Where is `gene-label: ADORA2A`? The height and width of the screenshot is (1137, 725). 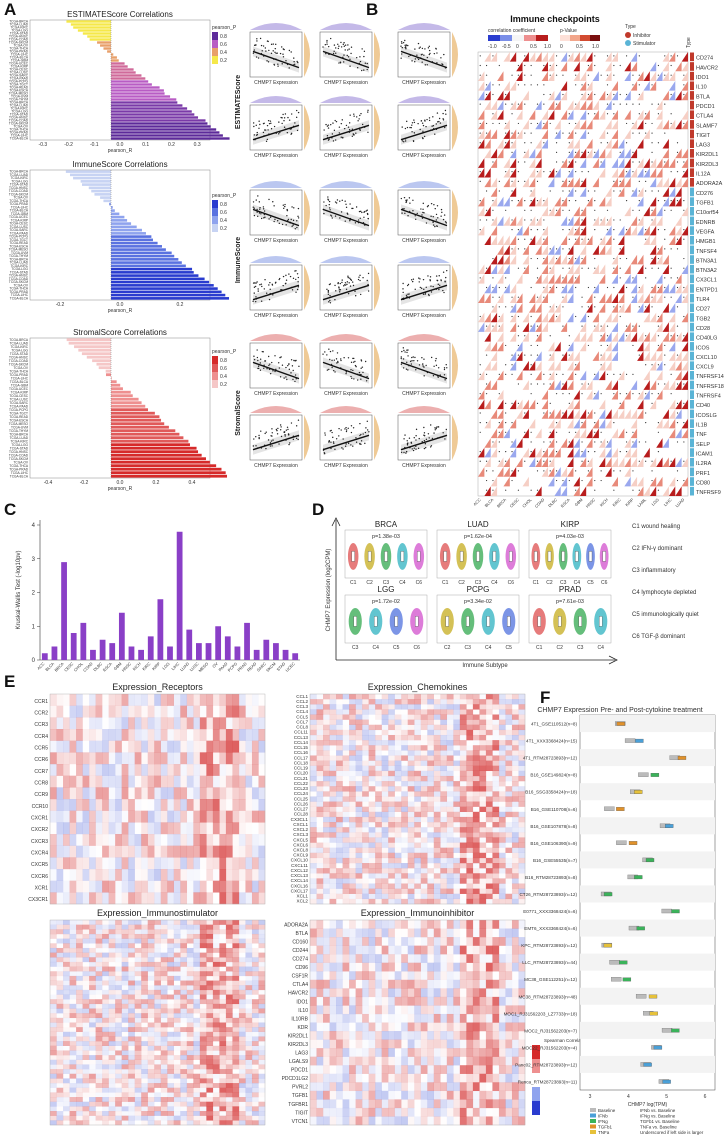 gene-label: ADORA2A is located at coordinates (709, 184).